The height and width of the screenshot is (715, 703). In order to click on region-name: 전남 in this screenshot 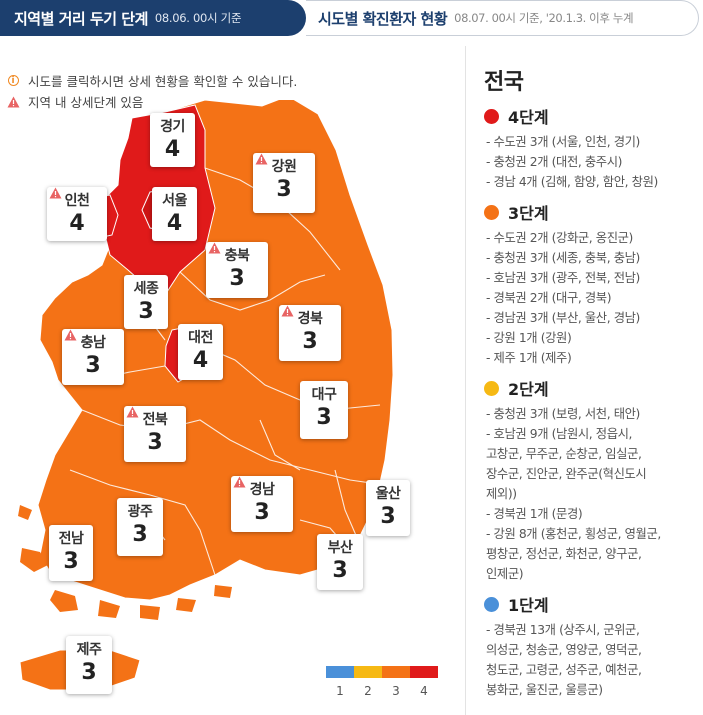, I will do `click(71, 539)`.